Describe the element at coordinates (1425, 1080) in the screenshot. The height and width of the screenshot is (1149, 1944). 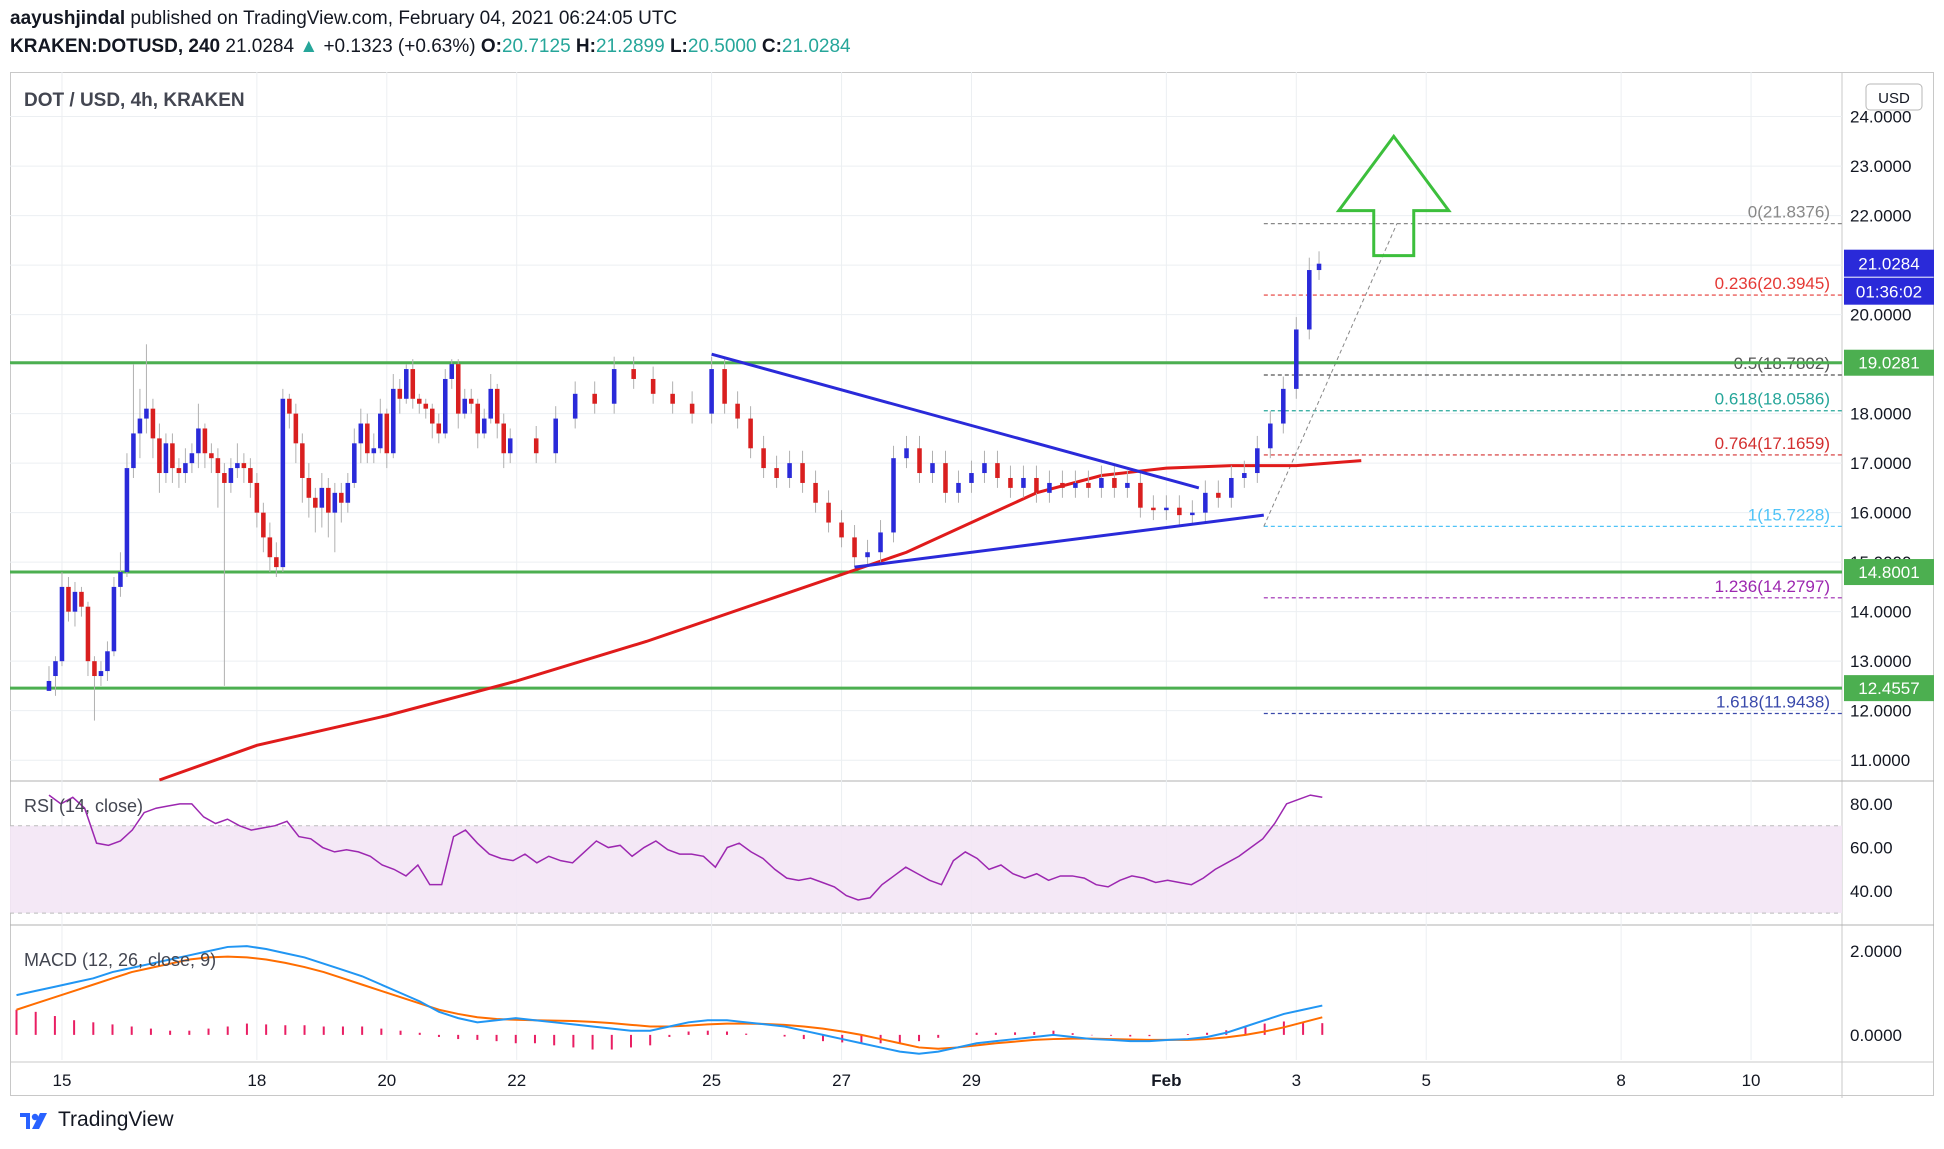
I see `time-tick-label: 5` at that location.